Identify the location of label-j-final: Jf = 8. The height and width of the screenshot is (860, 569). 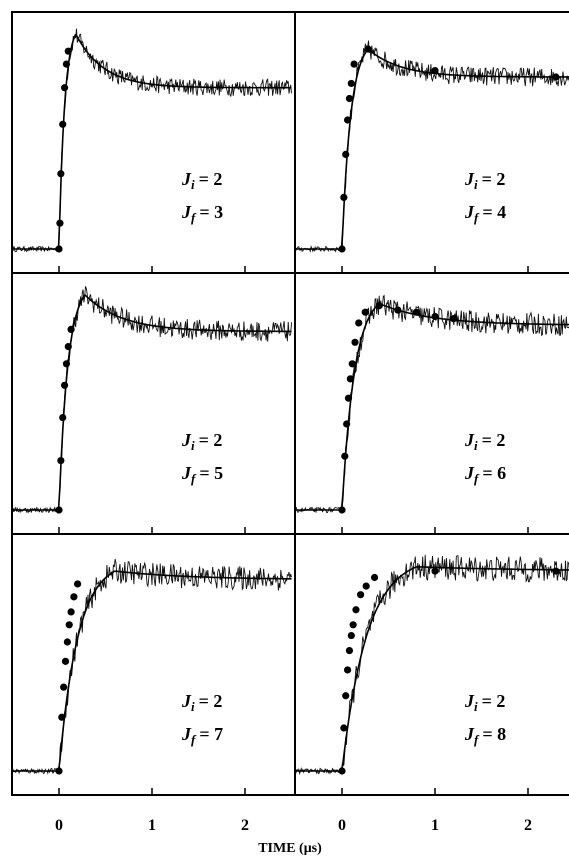
(485, 735).